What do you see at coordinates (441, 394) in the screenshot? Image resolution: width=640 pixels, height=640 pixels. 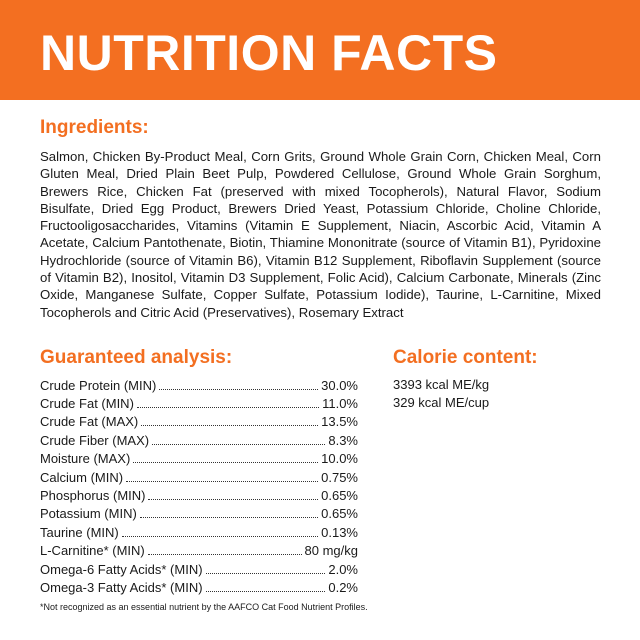 I see `calorie-list: 3393 kcal ME/kg 329 kcal ME/cup` at bounding box center [441, 394].